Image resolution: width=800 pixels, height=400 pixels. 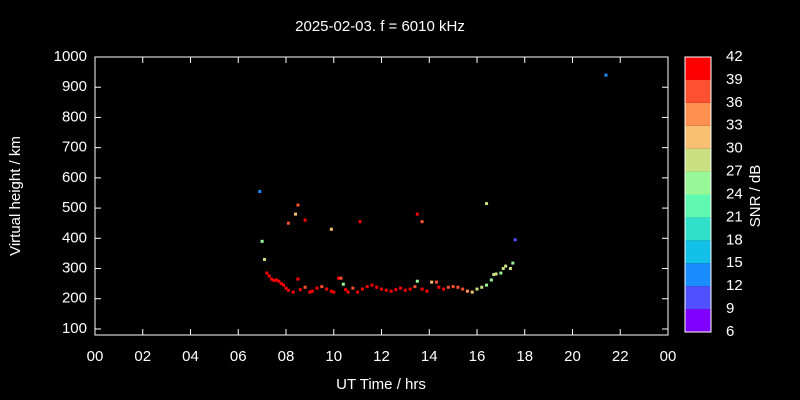 What do you see at coordinates (734, 102) in the screenshot?
I see `colorbar-tick-label: 36` at bounding box center [734, 102].